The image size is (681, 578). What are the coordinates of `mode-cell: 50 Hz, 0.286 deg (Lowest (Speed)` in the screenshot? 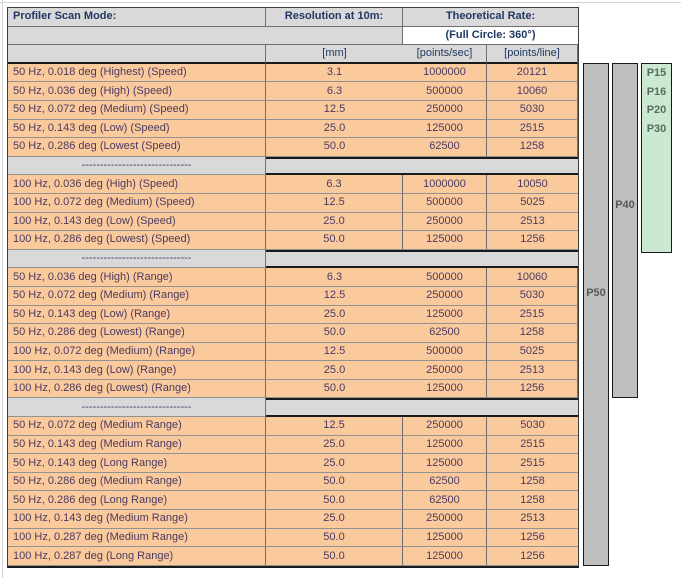 It's located at (137, 147).